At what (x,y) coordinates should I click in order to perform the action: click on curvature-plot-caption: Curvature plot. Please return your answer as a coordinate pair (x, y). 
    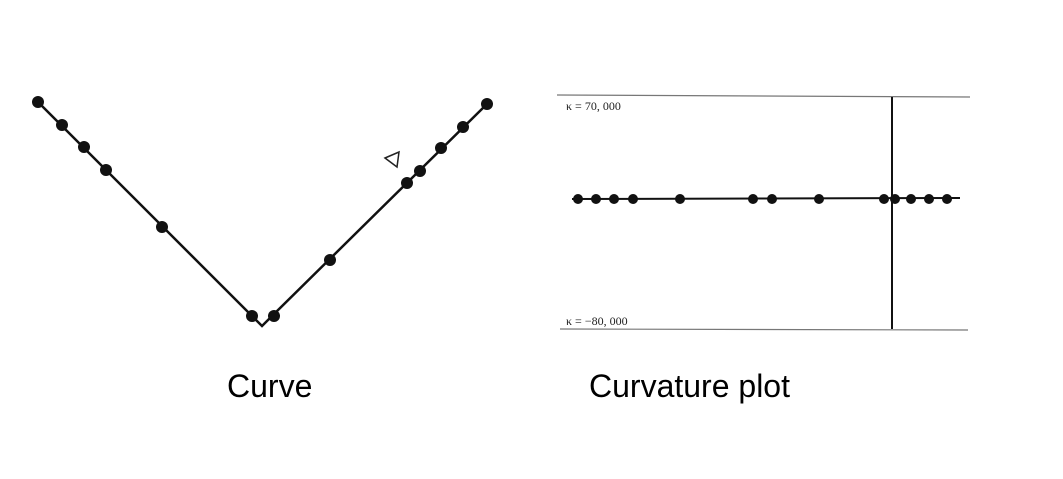
    Looking at the image, I should click on (689, 386).